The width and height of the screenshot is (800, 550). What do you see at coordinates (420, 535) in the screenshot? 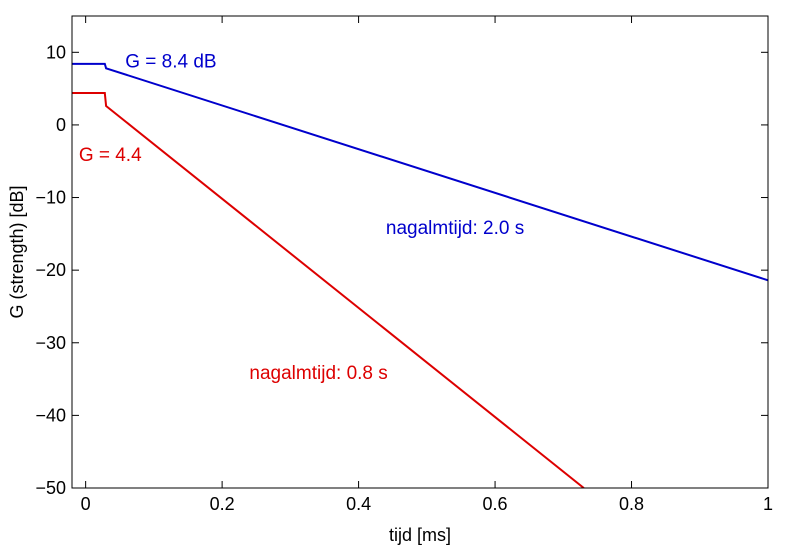
I see `x-axis-label: tijd [ms]` at bounding box center [420, 535].